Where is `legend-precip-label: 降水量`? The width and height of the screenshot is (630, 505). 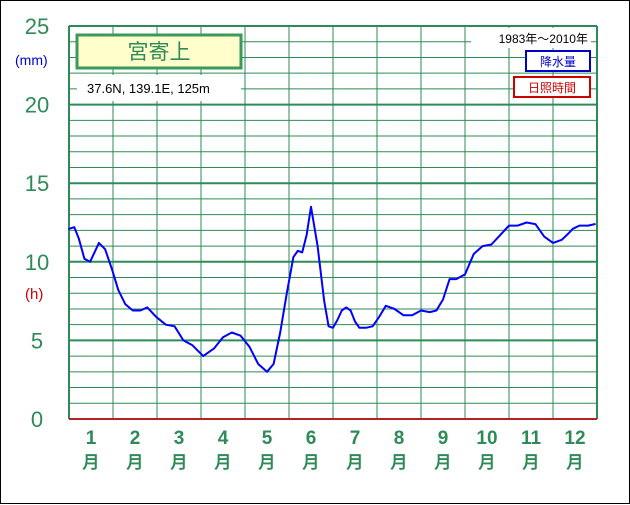
legend-precip-label: 降水量 is located at coordinates (558, 62).